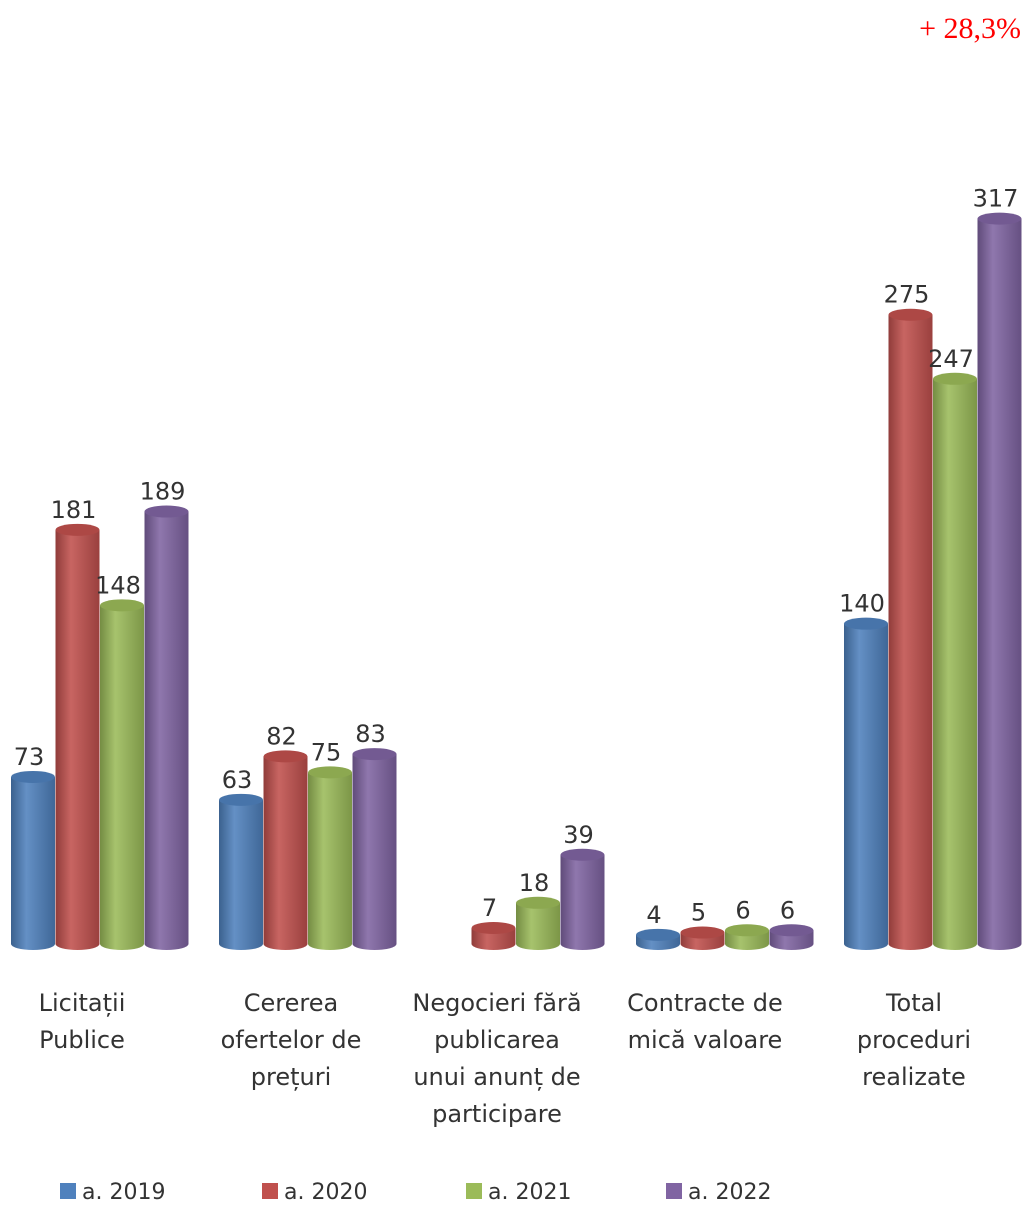 The height and width of the screenshot is (1205, 1029). What do you see at coordinates (729, 1192) in the screenshot?
I see `svg-text: a. 2022` at bounding box center [729, 1192].